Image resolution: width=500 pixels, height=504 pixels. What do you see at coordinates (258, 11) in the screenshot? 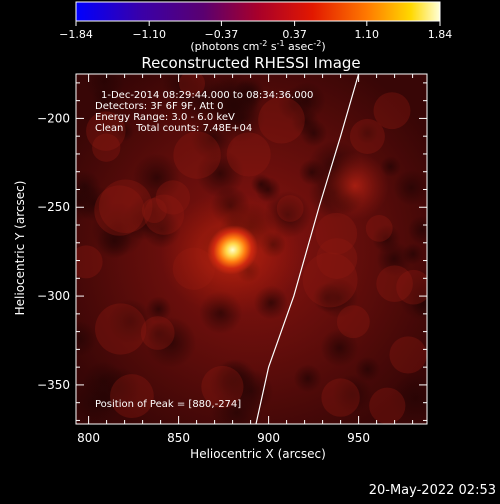
I see `colorbar-gradient` at bounding box center [258, 11].